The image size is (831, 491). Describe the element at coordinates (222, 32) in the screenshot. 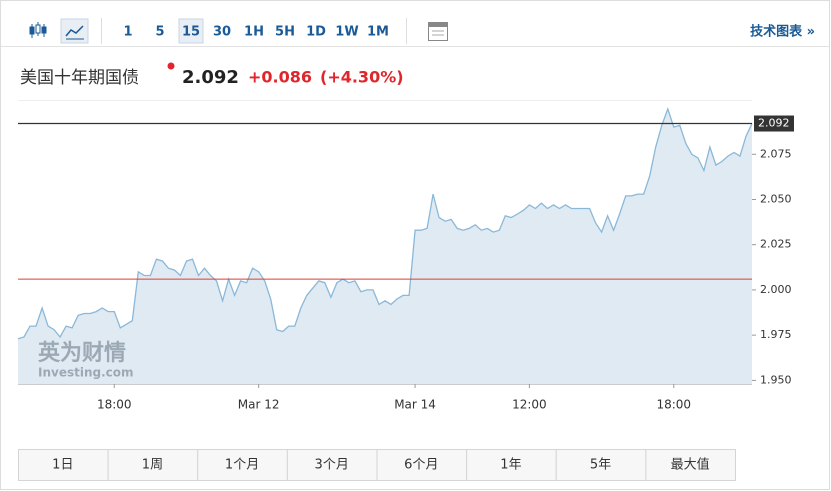

I see `interval: 30` at that location.